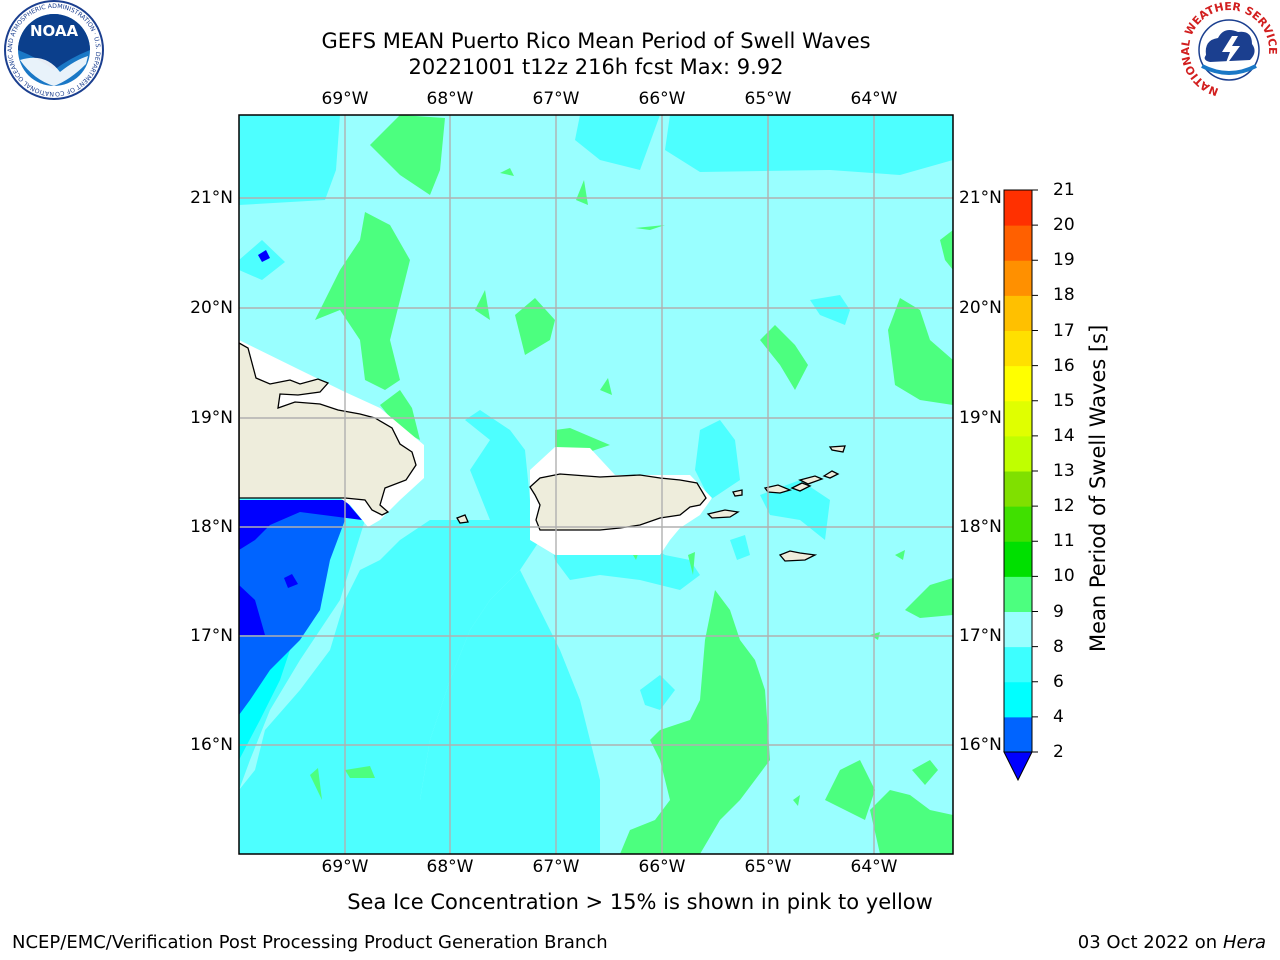  Describe the element at coordinates (837, 449) in the screenshot. I see `anegada` at that location.